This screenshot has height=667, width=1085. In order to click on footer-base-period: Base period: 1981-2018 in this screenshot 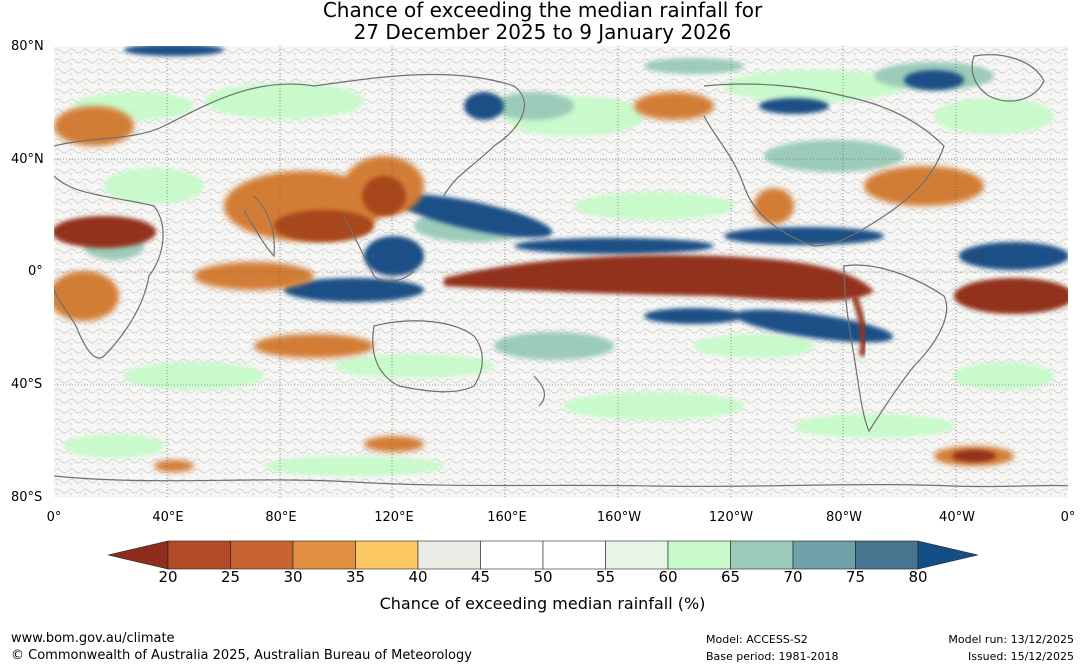, I will do `click(772, 656)`.